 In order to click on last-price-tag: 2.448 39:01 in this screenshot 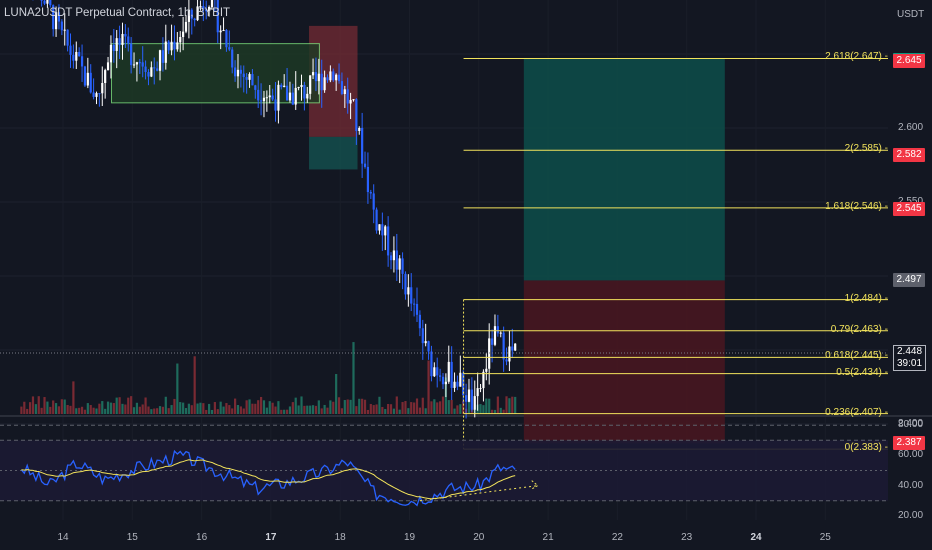, I will do `click(909, 357)`.